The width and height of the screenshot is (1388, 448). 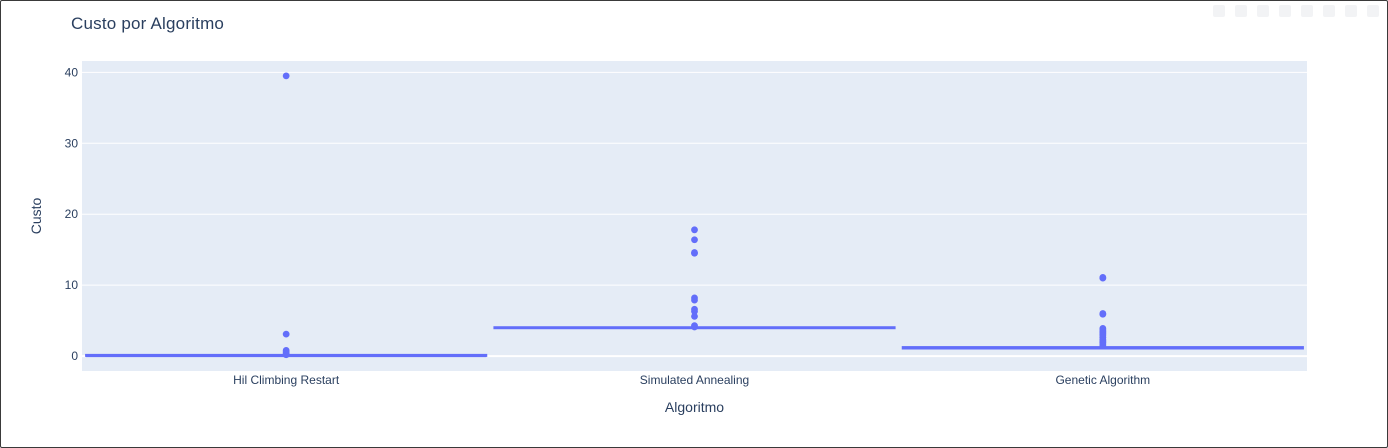 I want to click on y-tick-label: 20, so click(x=72, y=214).